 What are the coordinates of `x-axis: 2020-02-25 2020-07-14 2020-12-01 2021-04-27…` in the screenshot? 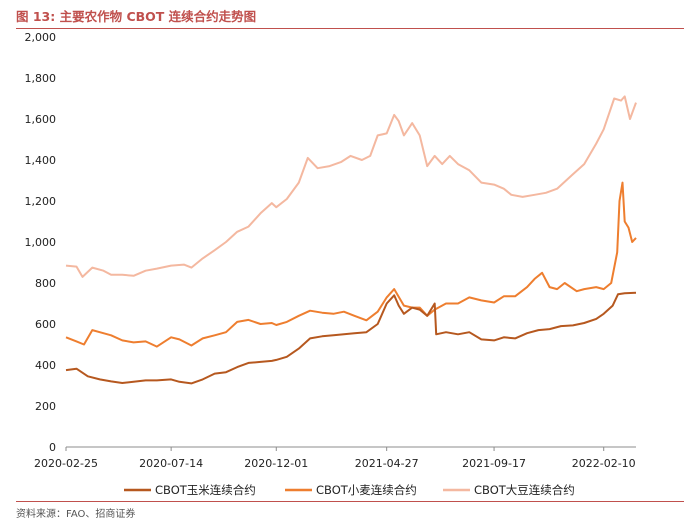 It's located at (335, 458).